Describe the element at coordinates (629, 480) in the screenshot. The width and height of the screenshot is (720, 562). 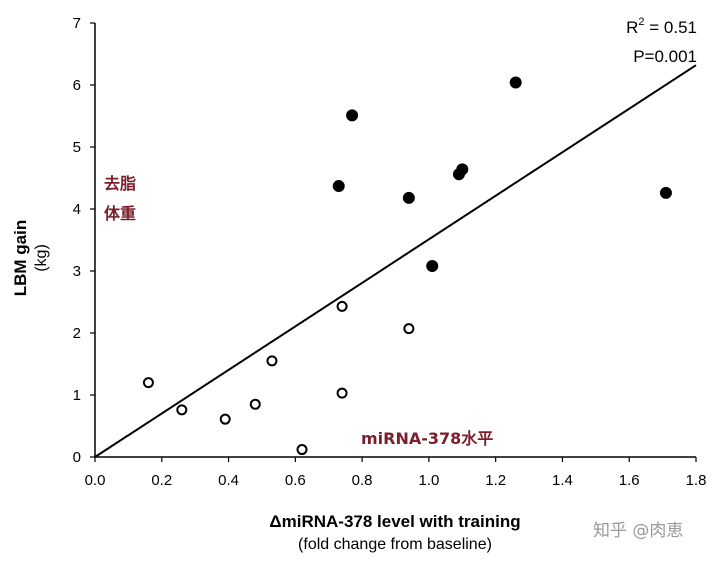
I see `x-tick-label: 1.6` at that location.